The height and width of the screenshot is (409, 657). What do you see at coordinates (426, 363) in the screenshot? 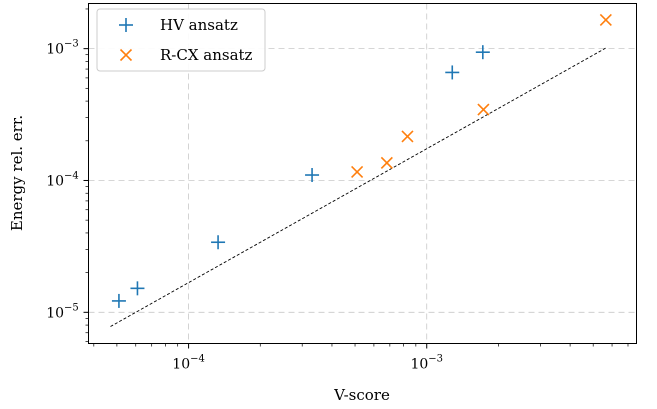
I see `x-tick-label: 10⁻³` at bounding box center [426, 363].